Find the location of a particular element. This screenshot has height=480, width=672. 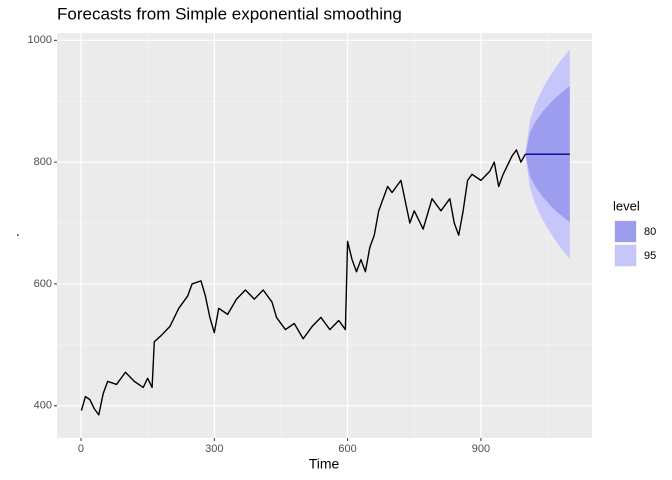

legend-label: 95 is located at coordinates (650, 256).